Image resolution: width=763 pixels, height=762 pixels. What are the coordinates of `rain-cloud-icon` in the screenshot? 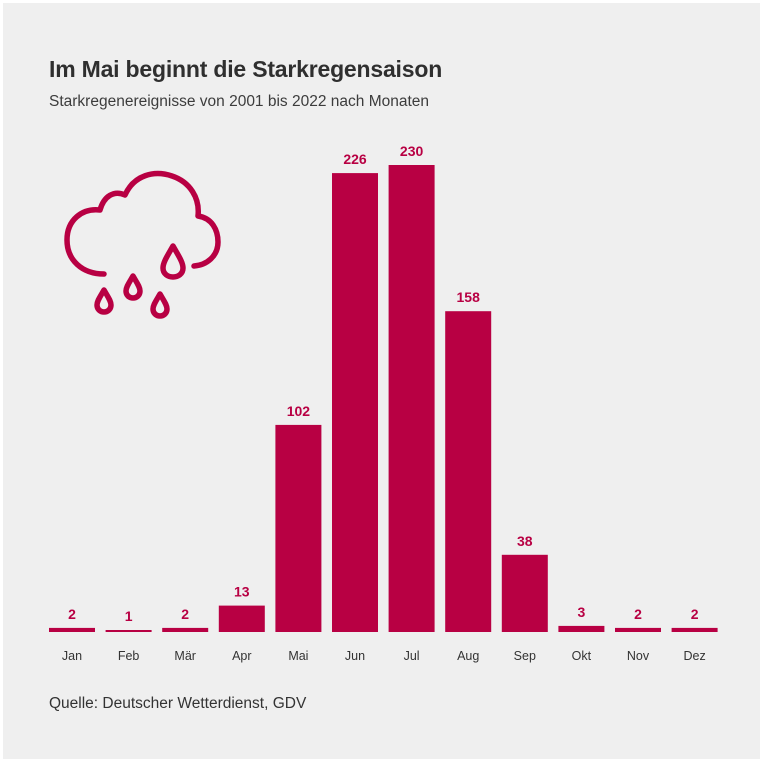 It's located at (142, 244).